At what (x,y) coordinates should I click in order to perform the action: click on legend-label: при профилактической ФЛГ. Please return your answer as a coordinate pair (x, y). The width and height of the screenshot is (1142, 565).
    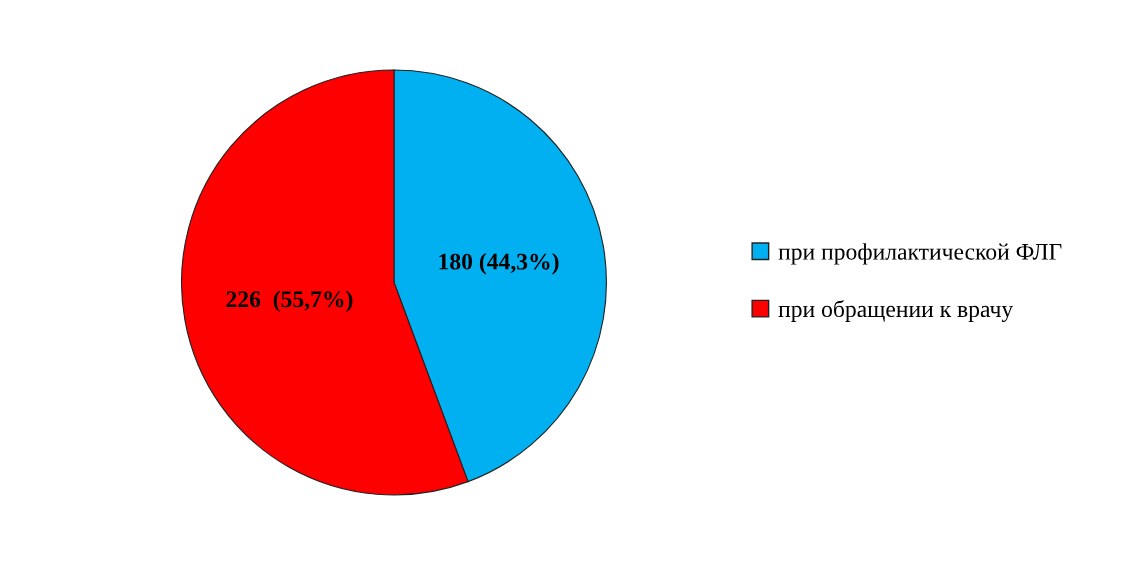
    Looking at the image, I should click on (920, 254).